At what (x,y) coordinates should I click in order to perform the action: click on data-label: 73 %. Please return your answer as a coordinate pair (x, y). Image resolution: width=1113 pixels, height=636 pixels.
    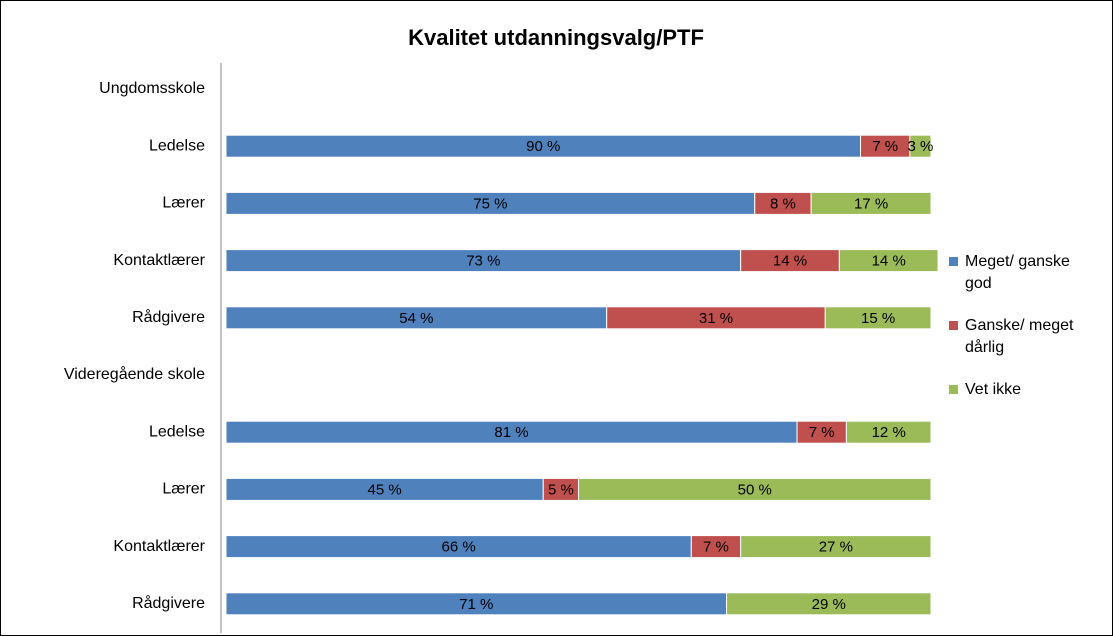
    Looking at the image, I should click on (483, 261).